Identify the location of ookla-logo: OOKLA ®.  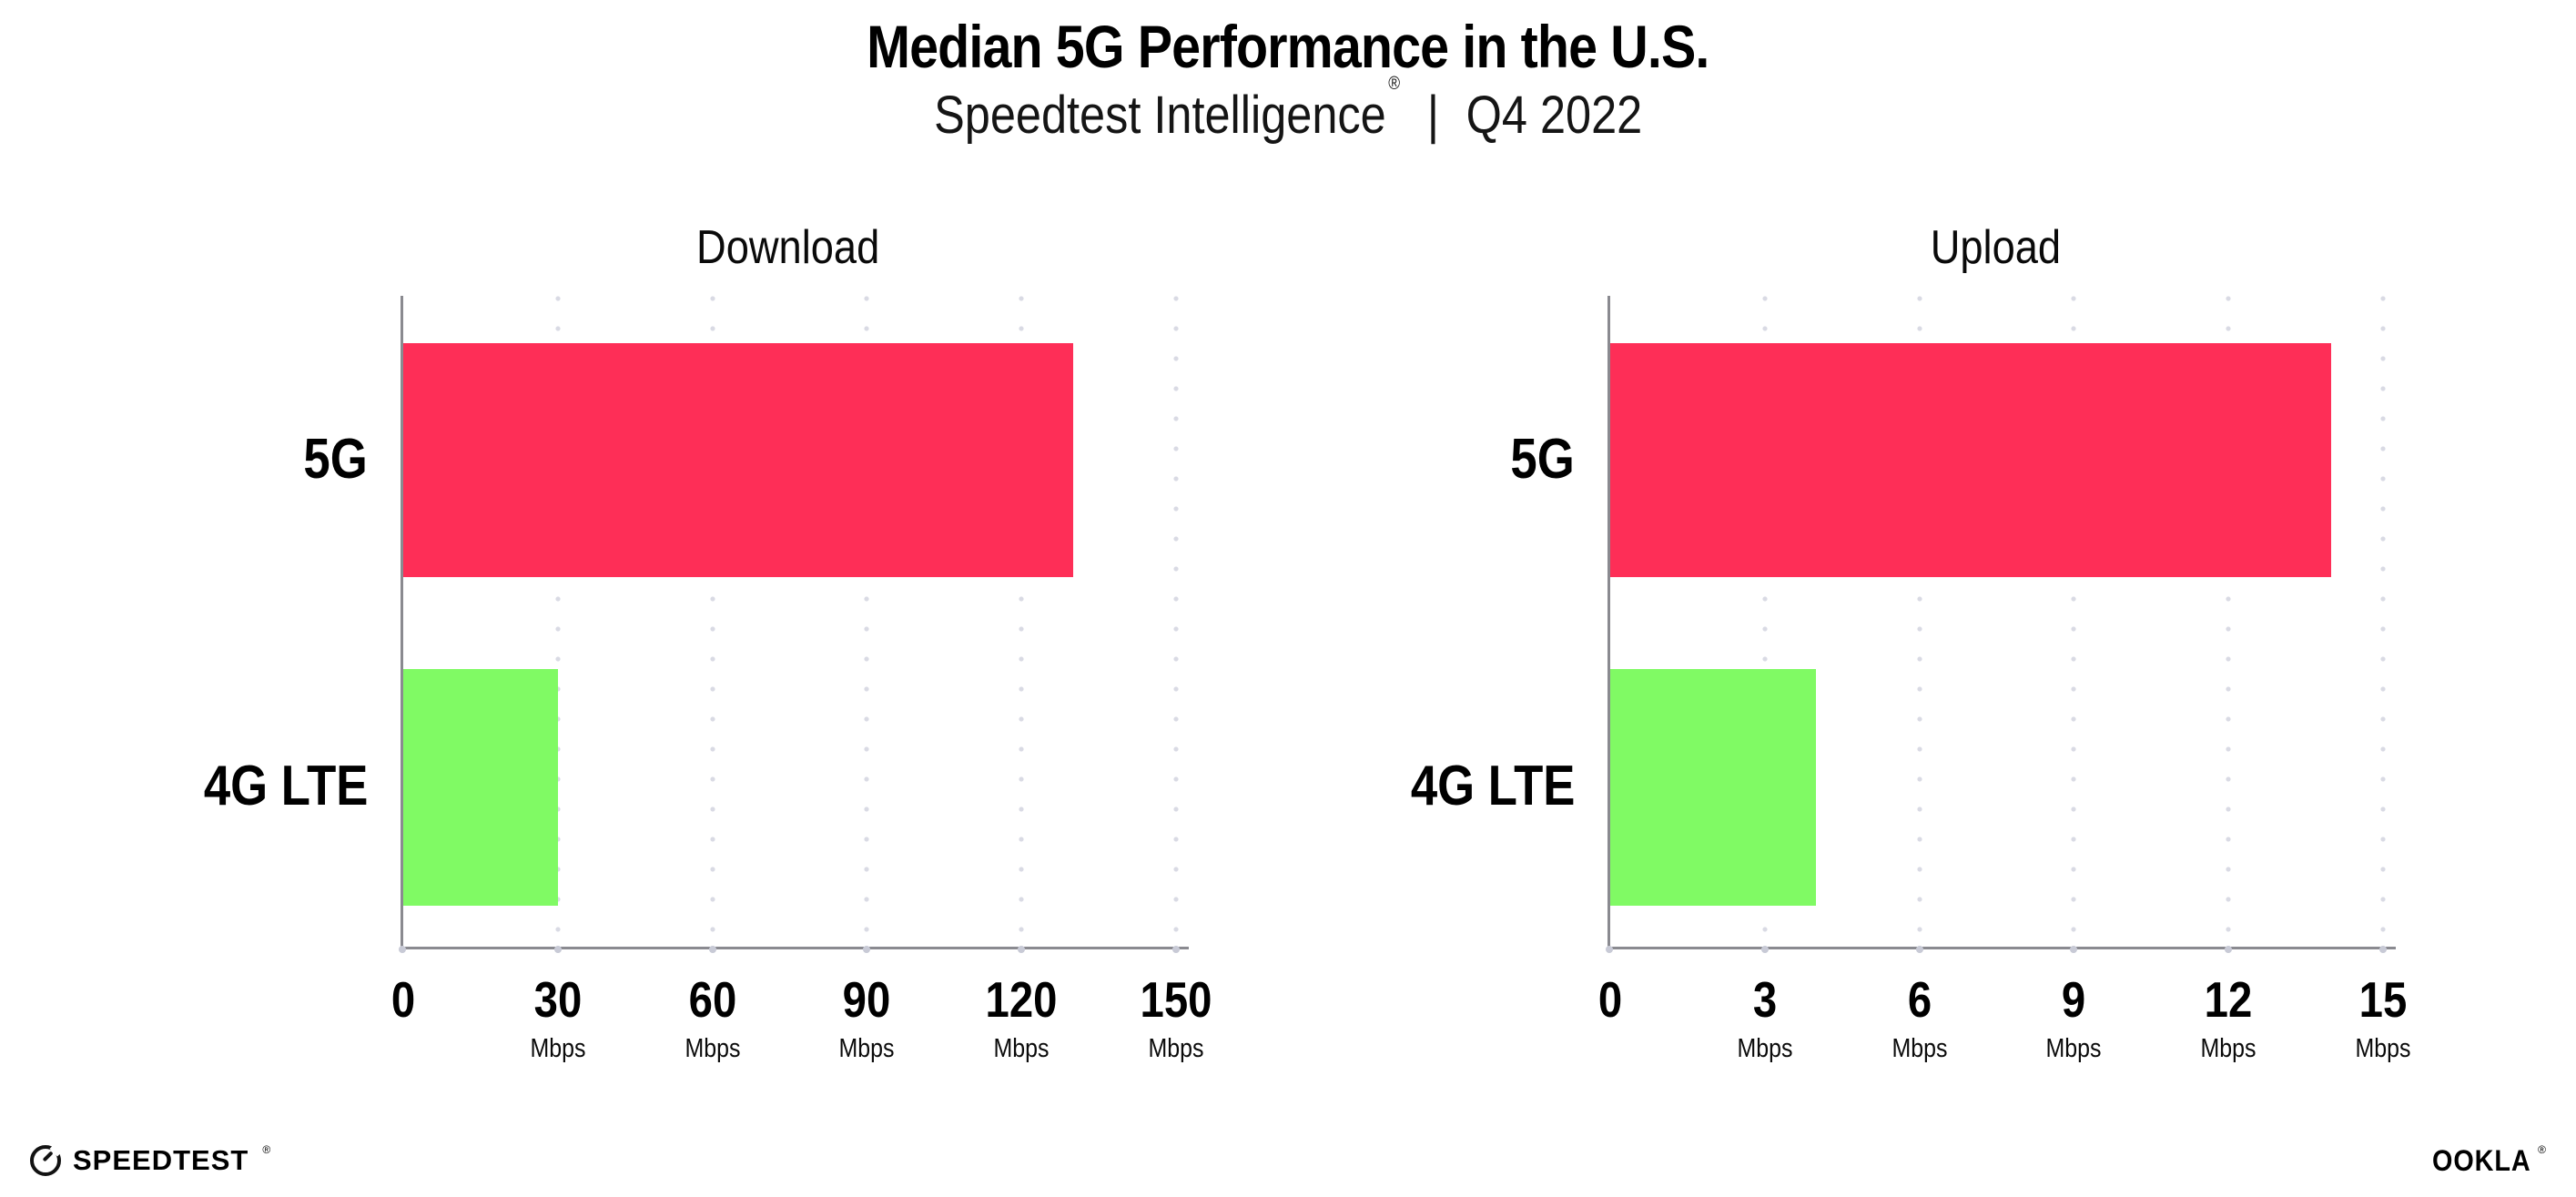
(2486, 1160).